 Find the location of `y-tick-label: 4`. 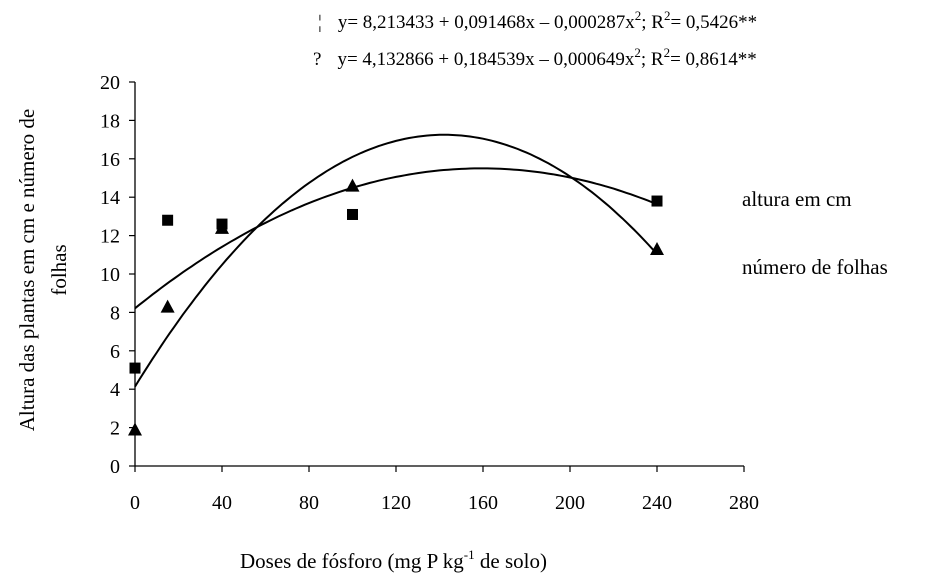

y-tick-label: 4 is located at coordinates (115, 390).